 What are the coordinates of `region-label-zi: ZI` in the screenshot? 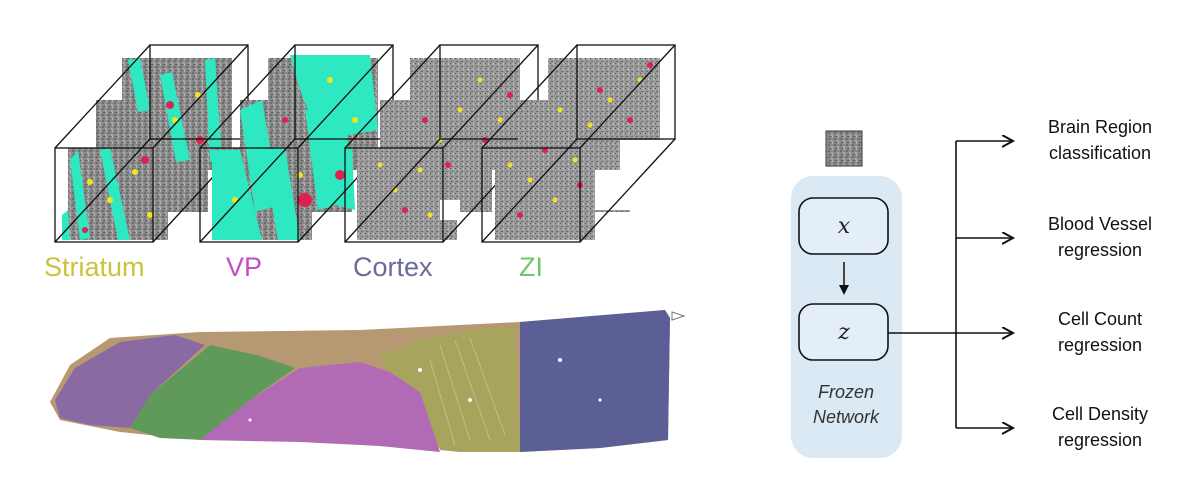 It's located at (531, 267).